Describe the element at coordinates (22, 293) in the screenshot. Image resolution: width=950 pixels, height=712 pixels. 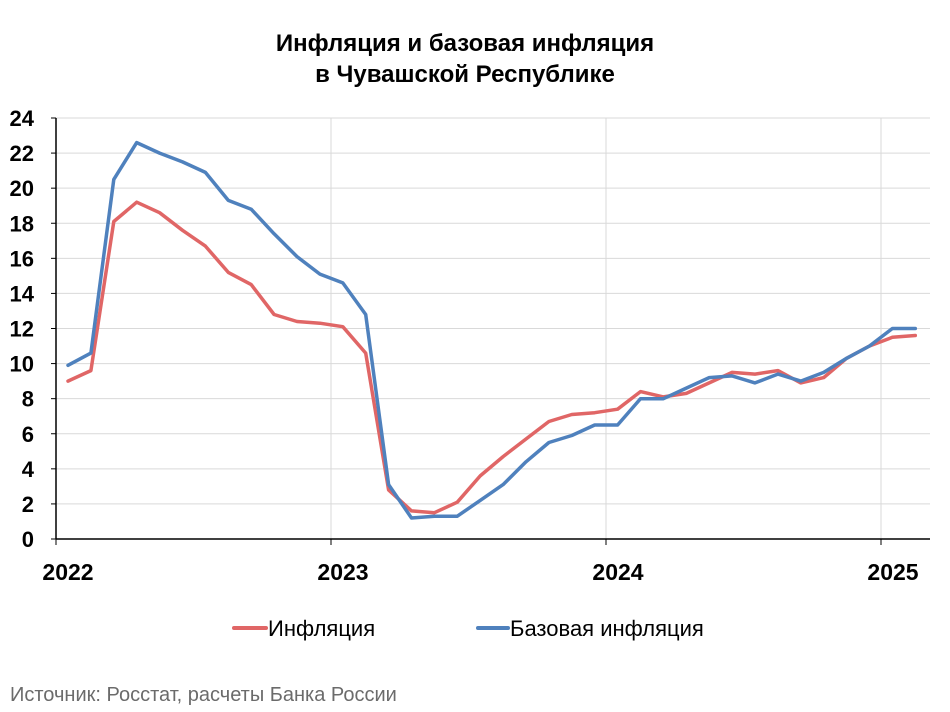
I see `y-tick-label: 14` at that location.